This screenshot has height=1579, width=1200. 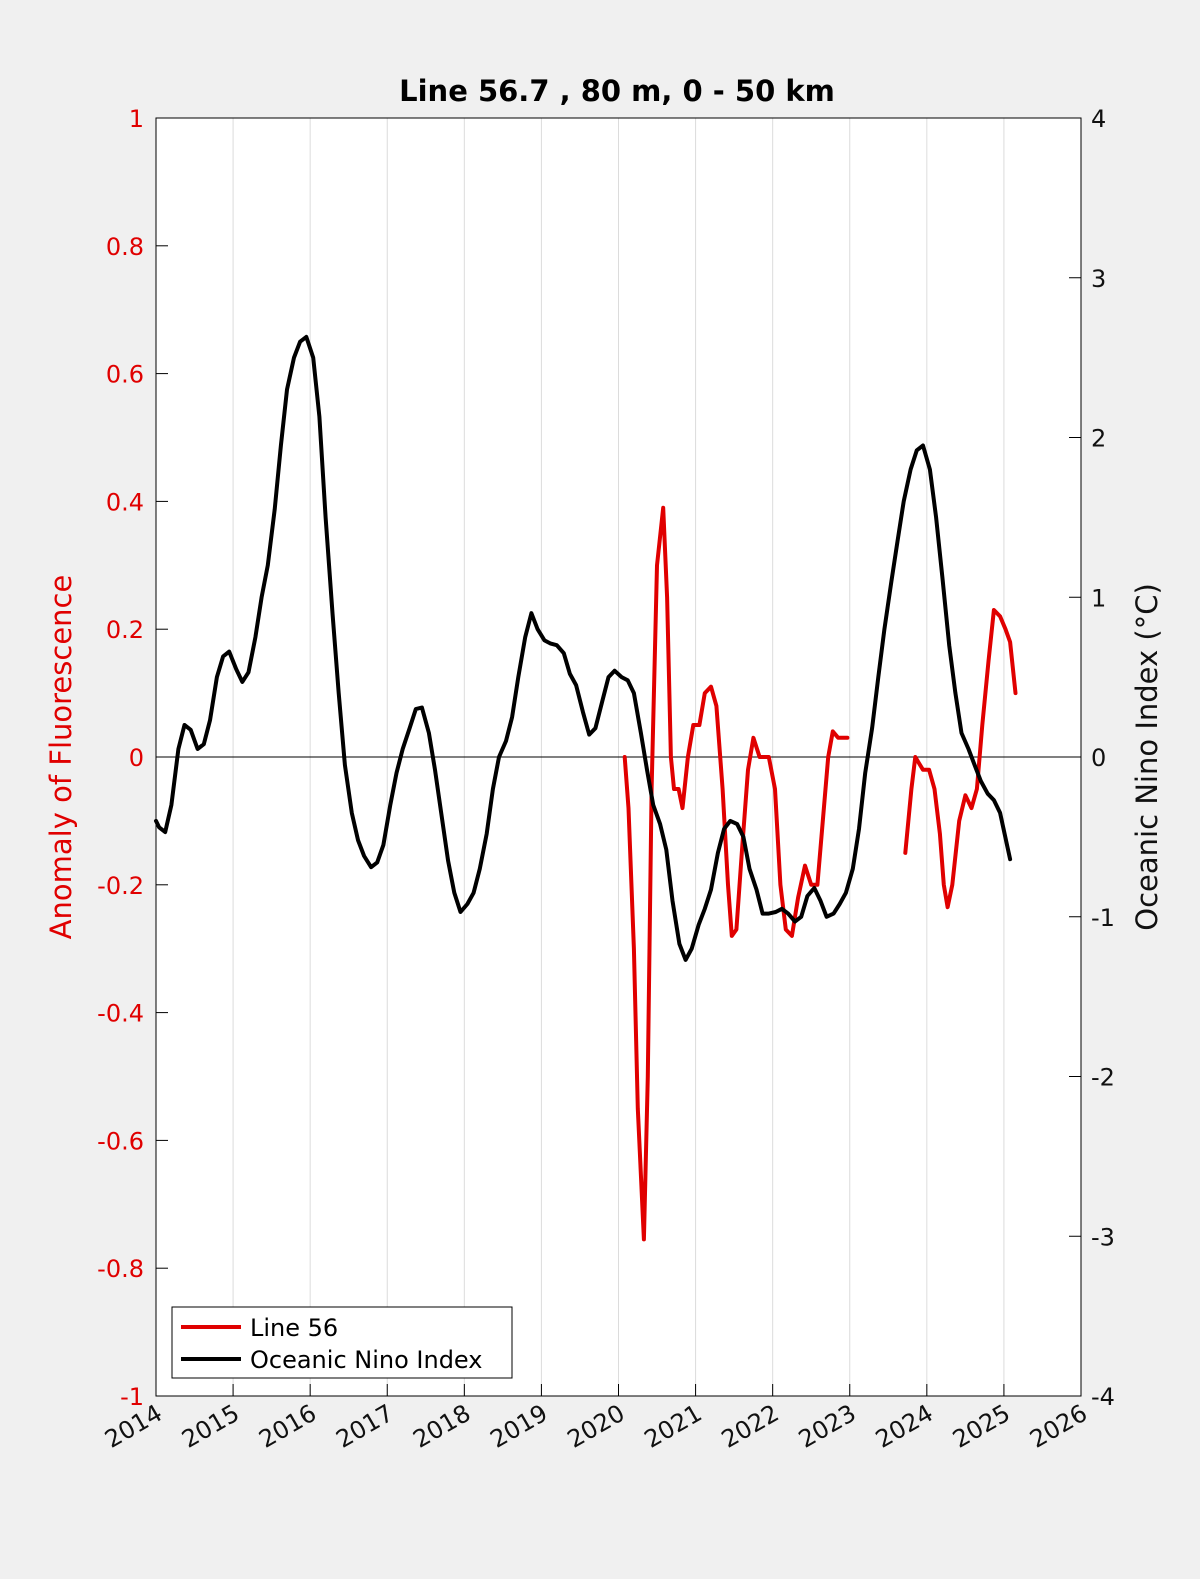 I want to click on legend: Line 56 Oceanic Nino Index, so click(x=342, y=1342).